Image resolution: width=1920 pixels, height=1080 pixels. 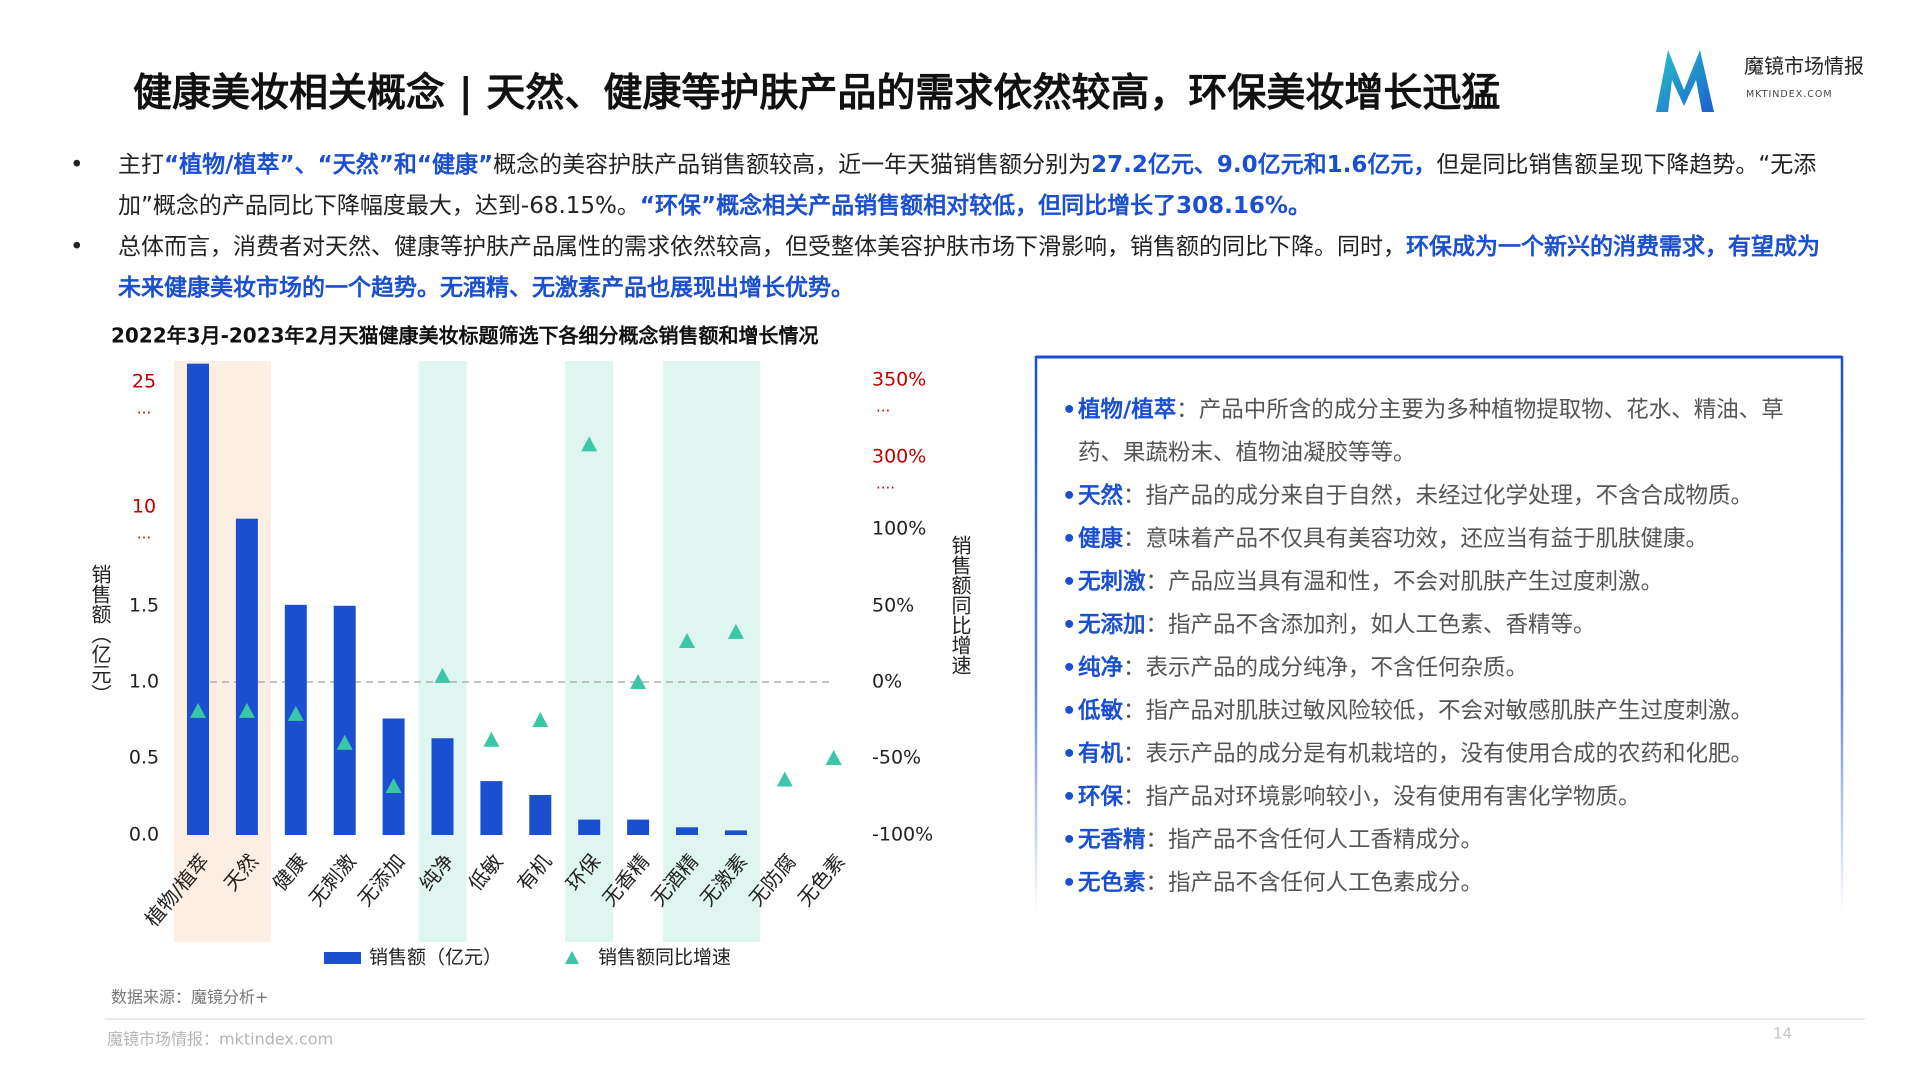 I want to click on definition-item: 健康：意味着产品不仅具有美容功效，还应当有益于肌肤健康。, so click(x=1442, y=539).